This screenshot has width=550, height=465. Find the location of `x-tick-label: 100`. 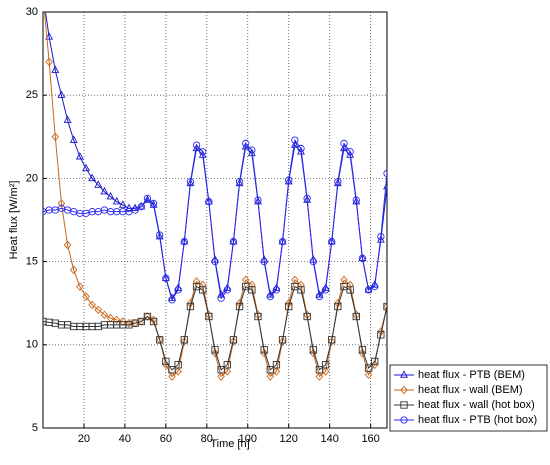

x-tick-label: 100 is located at coordinates (248, 439).